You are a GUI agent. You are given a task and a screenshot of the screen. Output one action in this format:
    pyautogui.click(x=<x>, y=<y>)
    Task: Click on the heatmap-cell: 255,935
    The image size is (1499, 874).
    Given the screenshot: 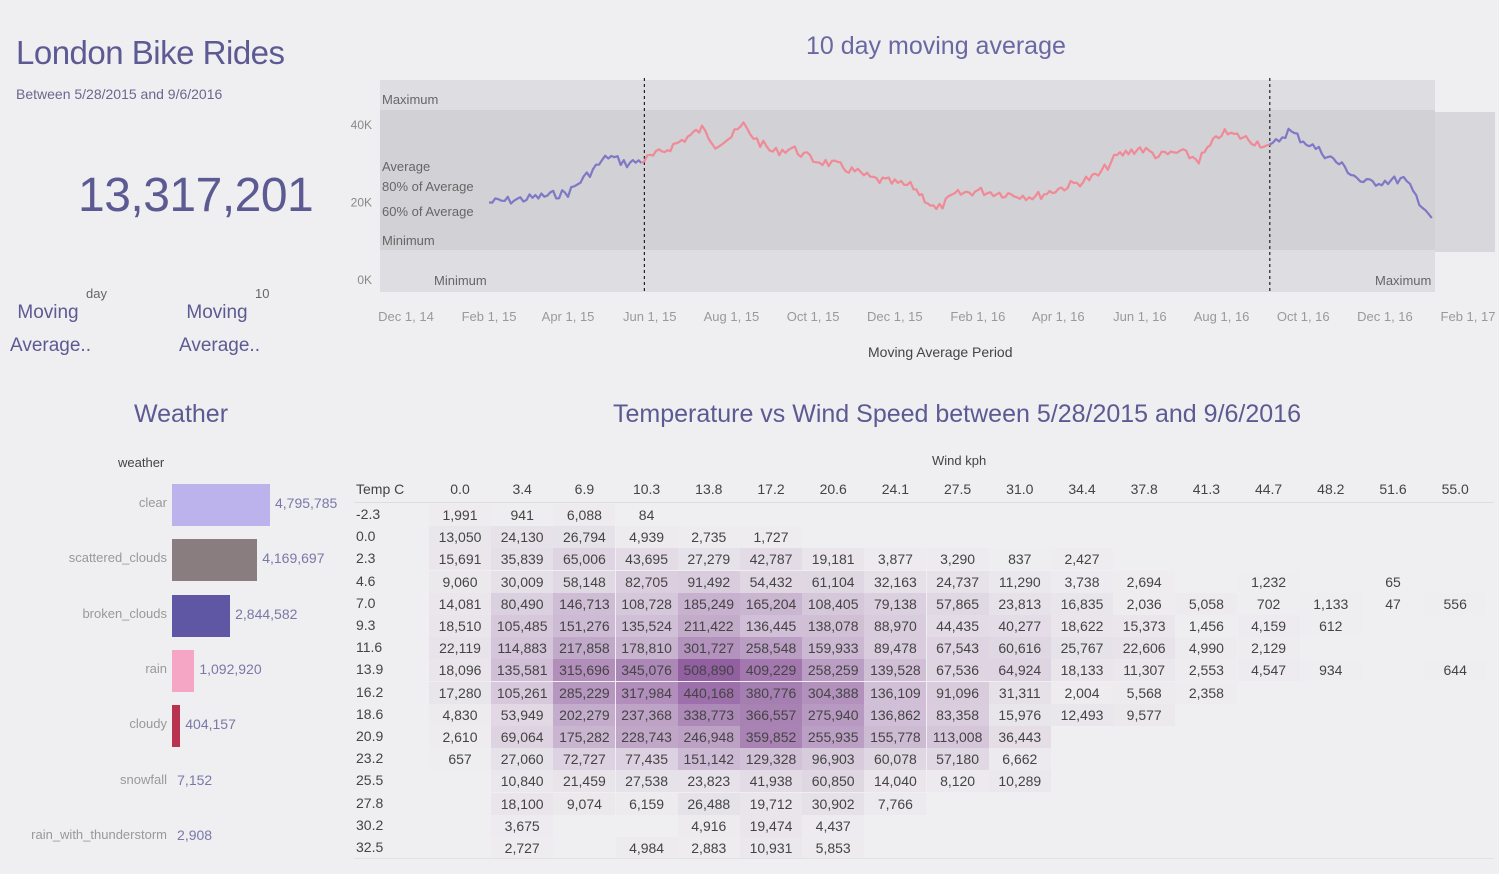 What is the action you would take?
    pyautogui.click(x=833, y=737)
    